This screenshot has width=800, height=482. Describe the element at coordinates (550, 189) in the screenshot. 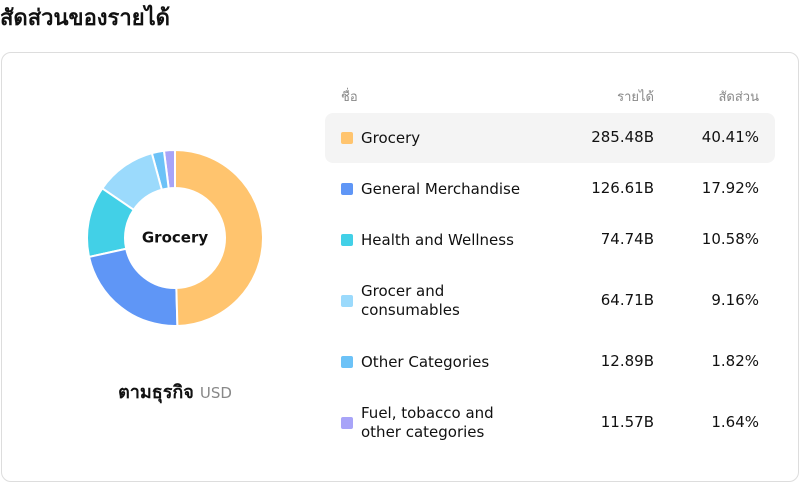

I see `table-row: General Merchandise 126.61B 17.92%` at that location.